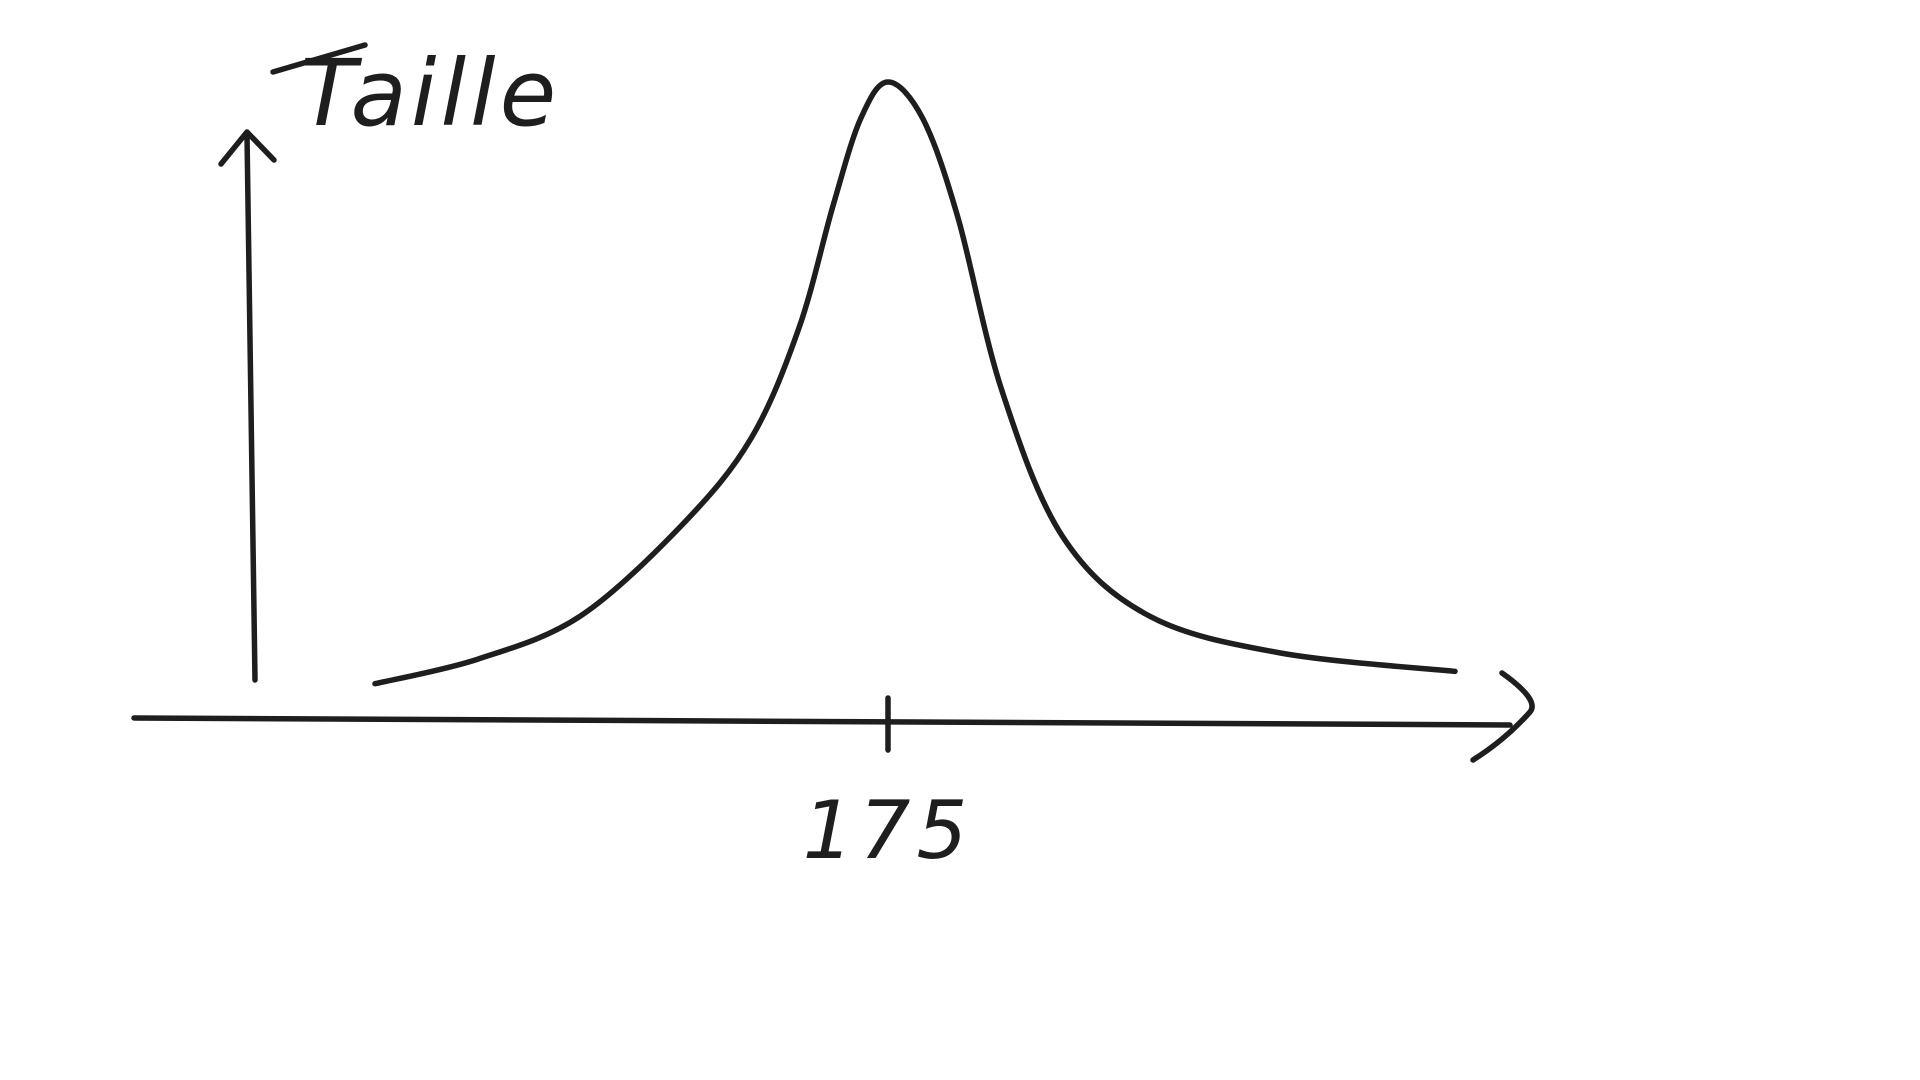  I want to click on y-axis-label: Taille, so click(430, 93).